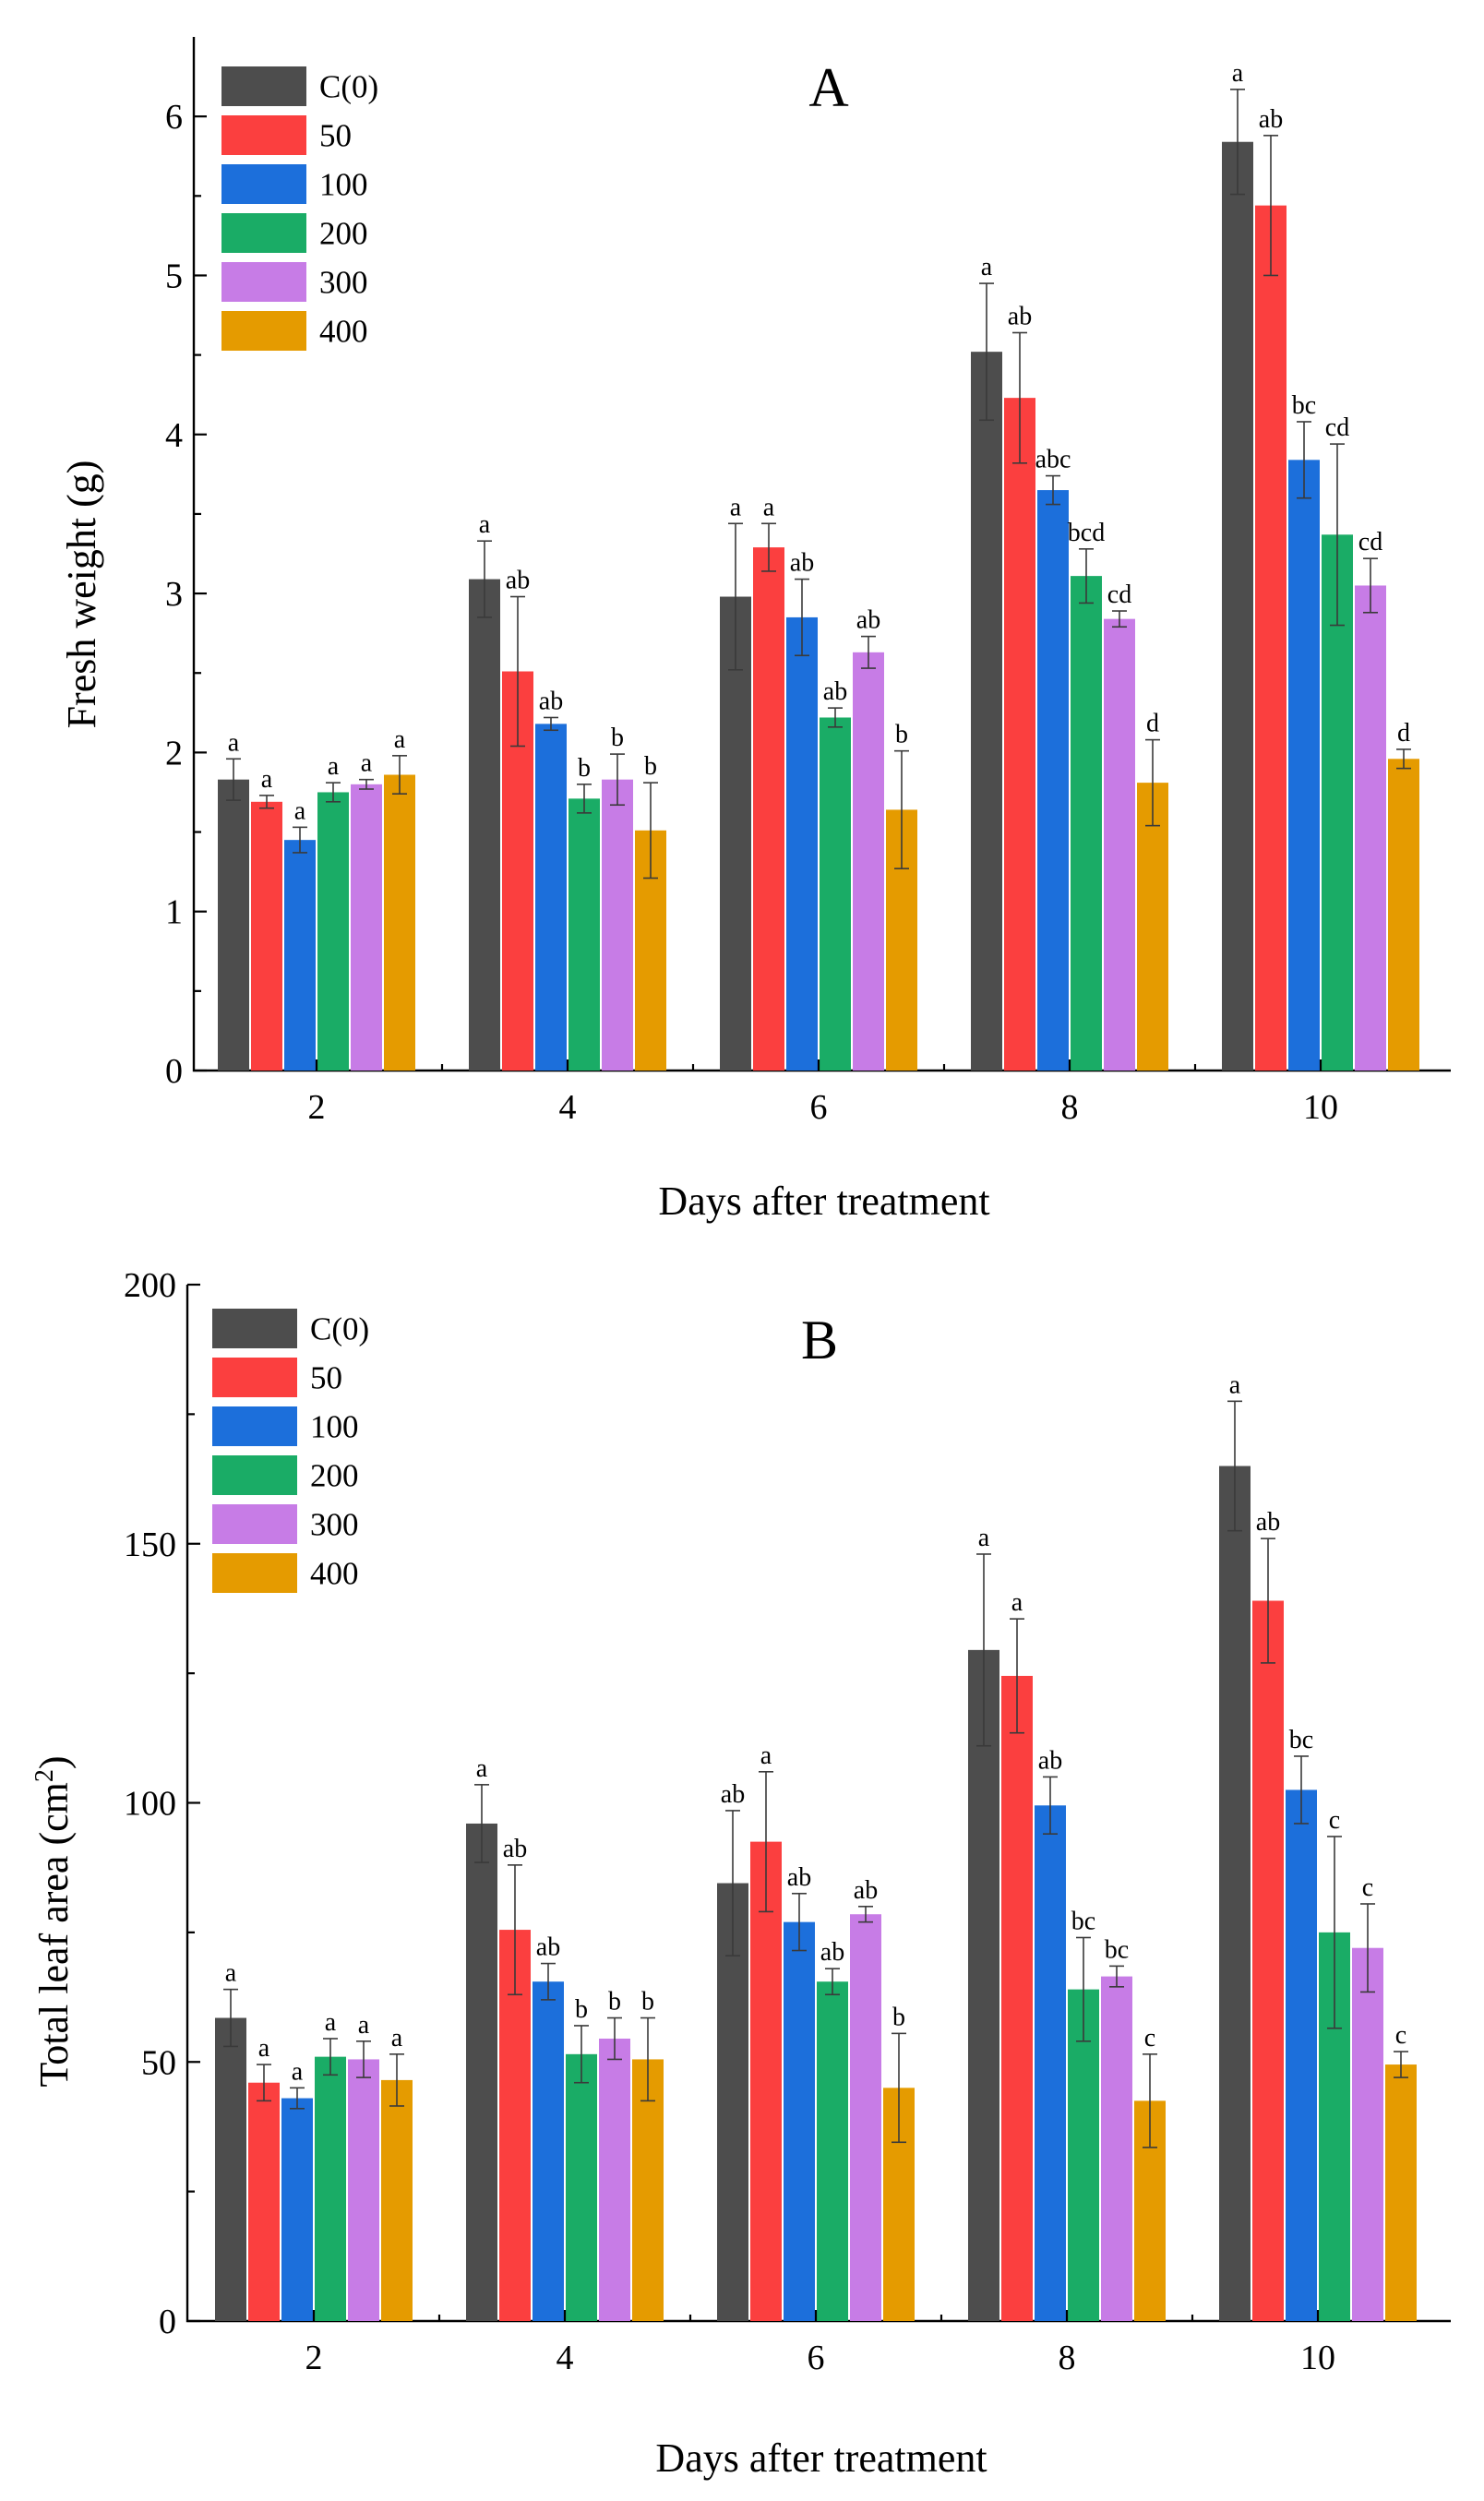  Describe the element at coordinates (1304, 405) in the screenshot. I see `significance-letter: bc` at that location.